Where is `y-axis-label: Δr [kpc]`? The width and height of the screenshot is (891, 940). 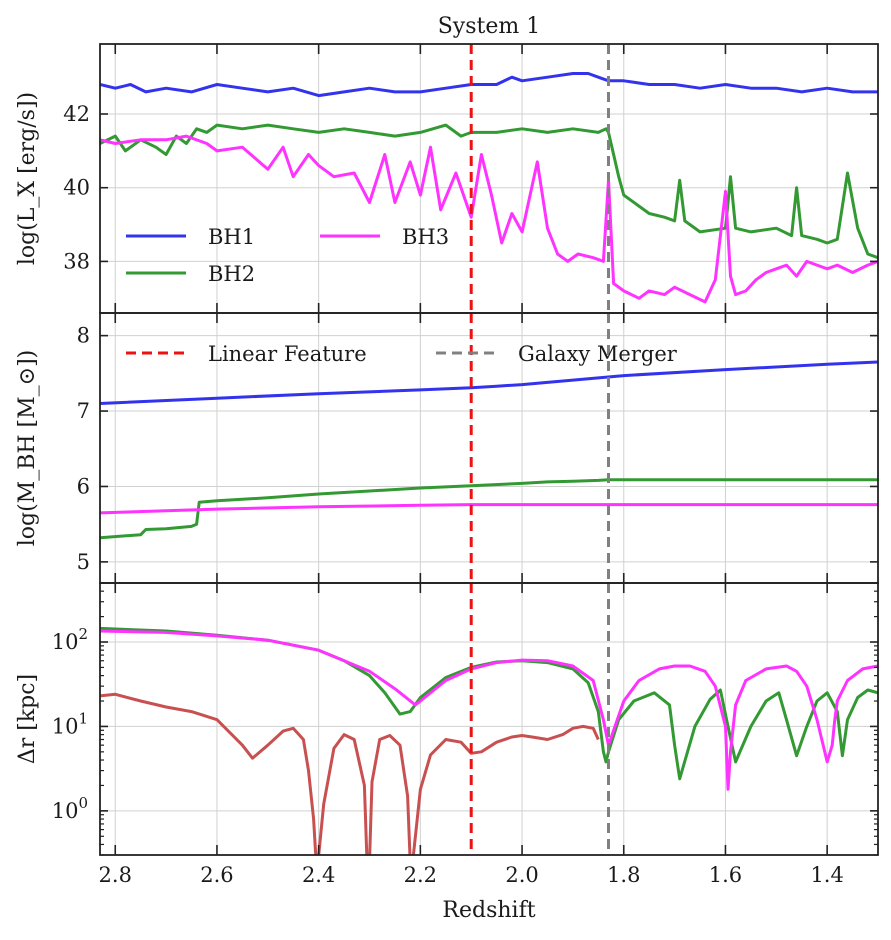
y-axis-label: Δr [kpc] is located at coordinates (27, 719).